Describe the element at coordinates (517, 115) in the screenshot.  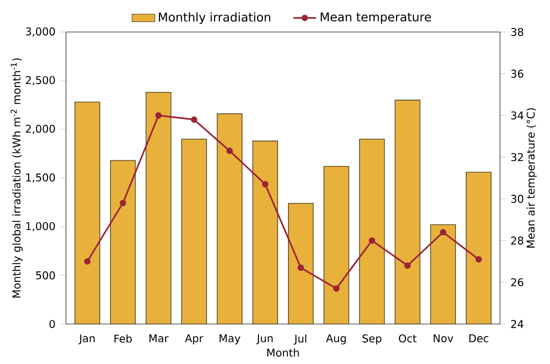
I see `y2-tick-label: 34` at that location.